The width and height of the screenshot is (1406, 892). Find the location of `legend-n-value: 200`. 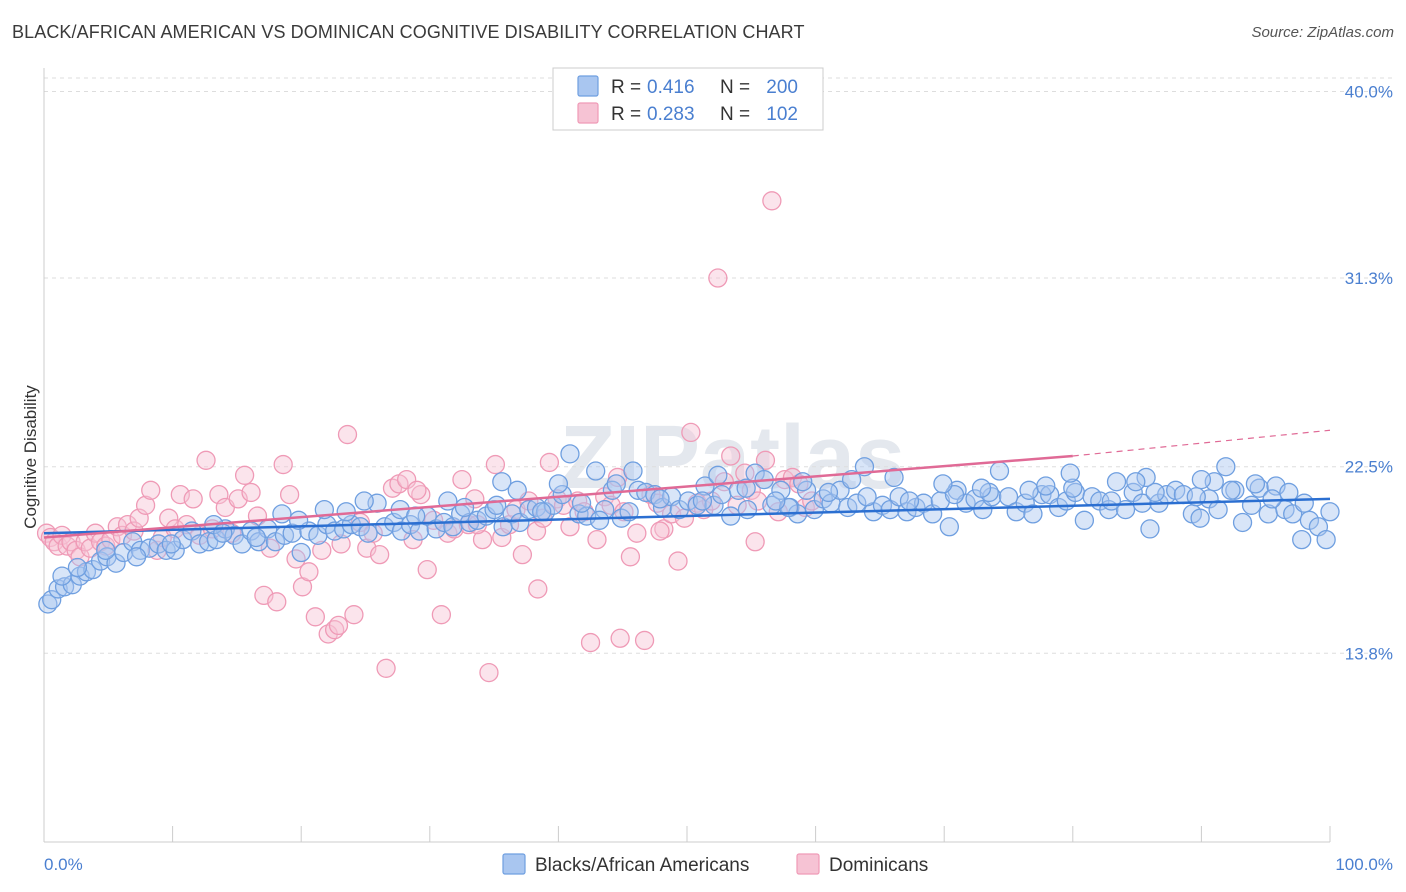

legend-n-value: 200 is located at coordinates (782, 87).